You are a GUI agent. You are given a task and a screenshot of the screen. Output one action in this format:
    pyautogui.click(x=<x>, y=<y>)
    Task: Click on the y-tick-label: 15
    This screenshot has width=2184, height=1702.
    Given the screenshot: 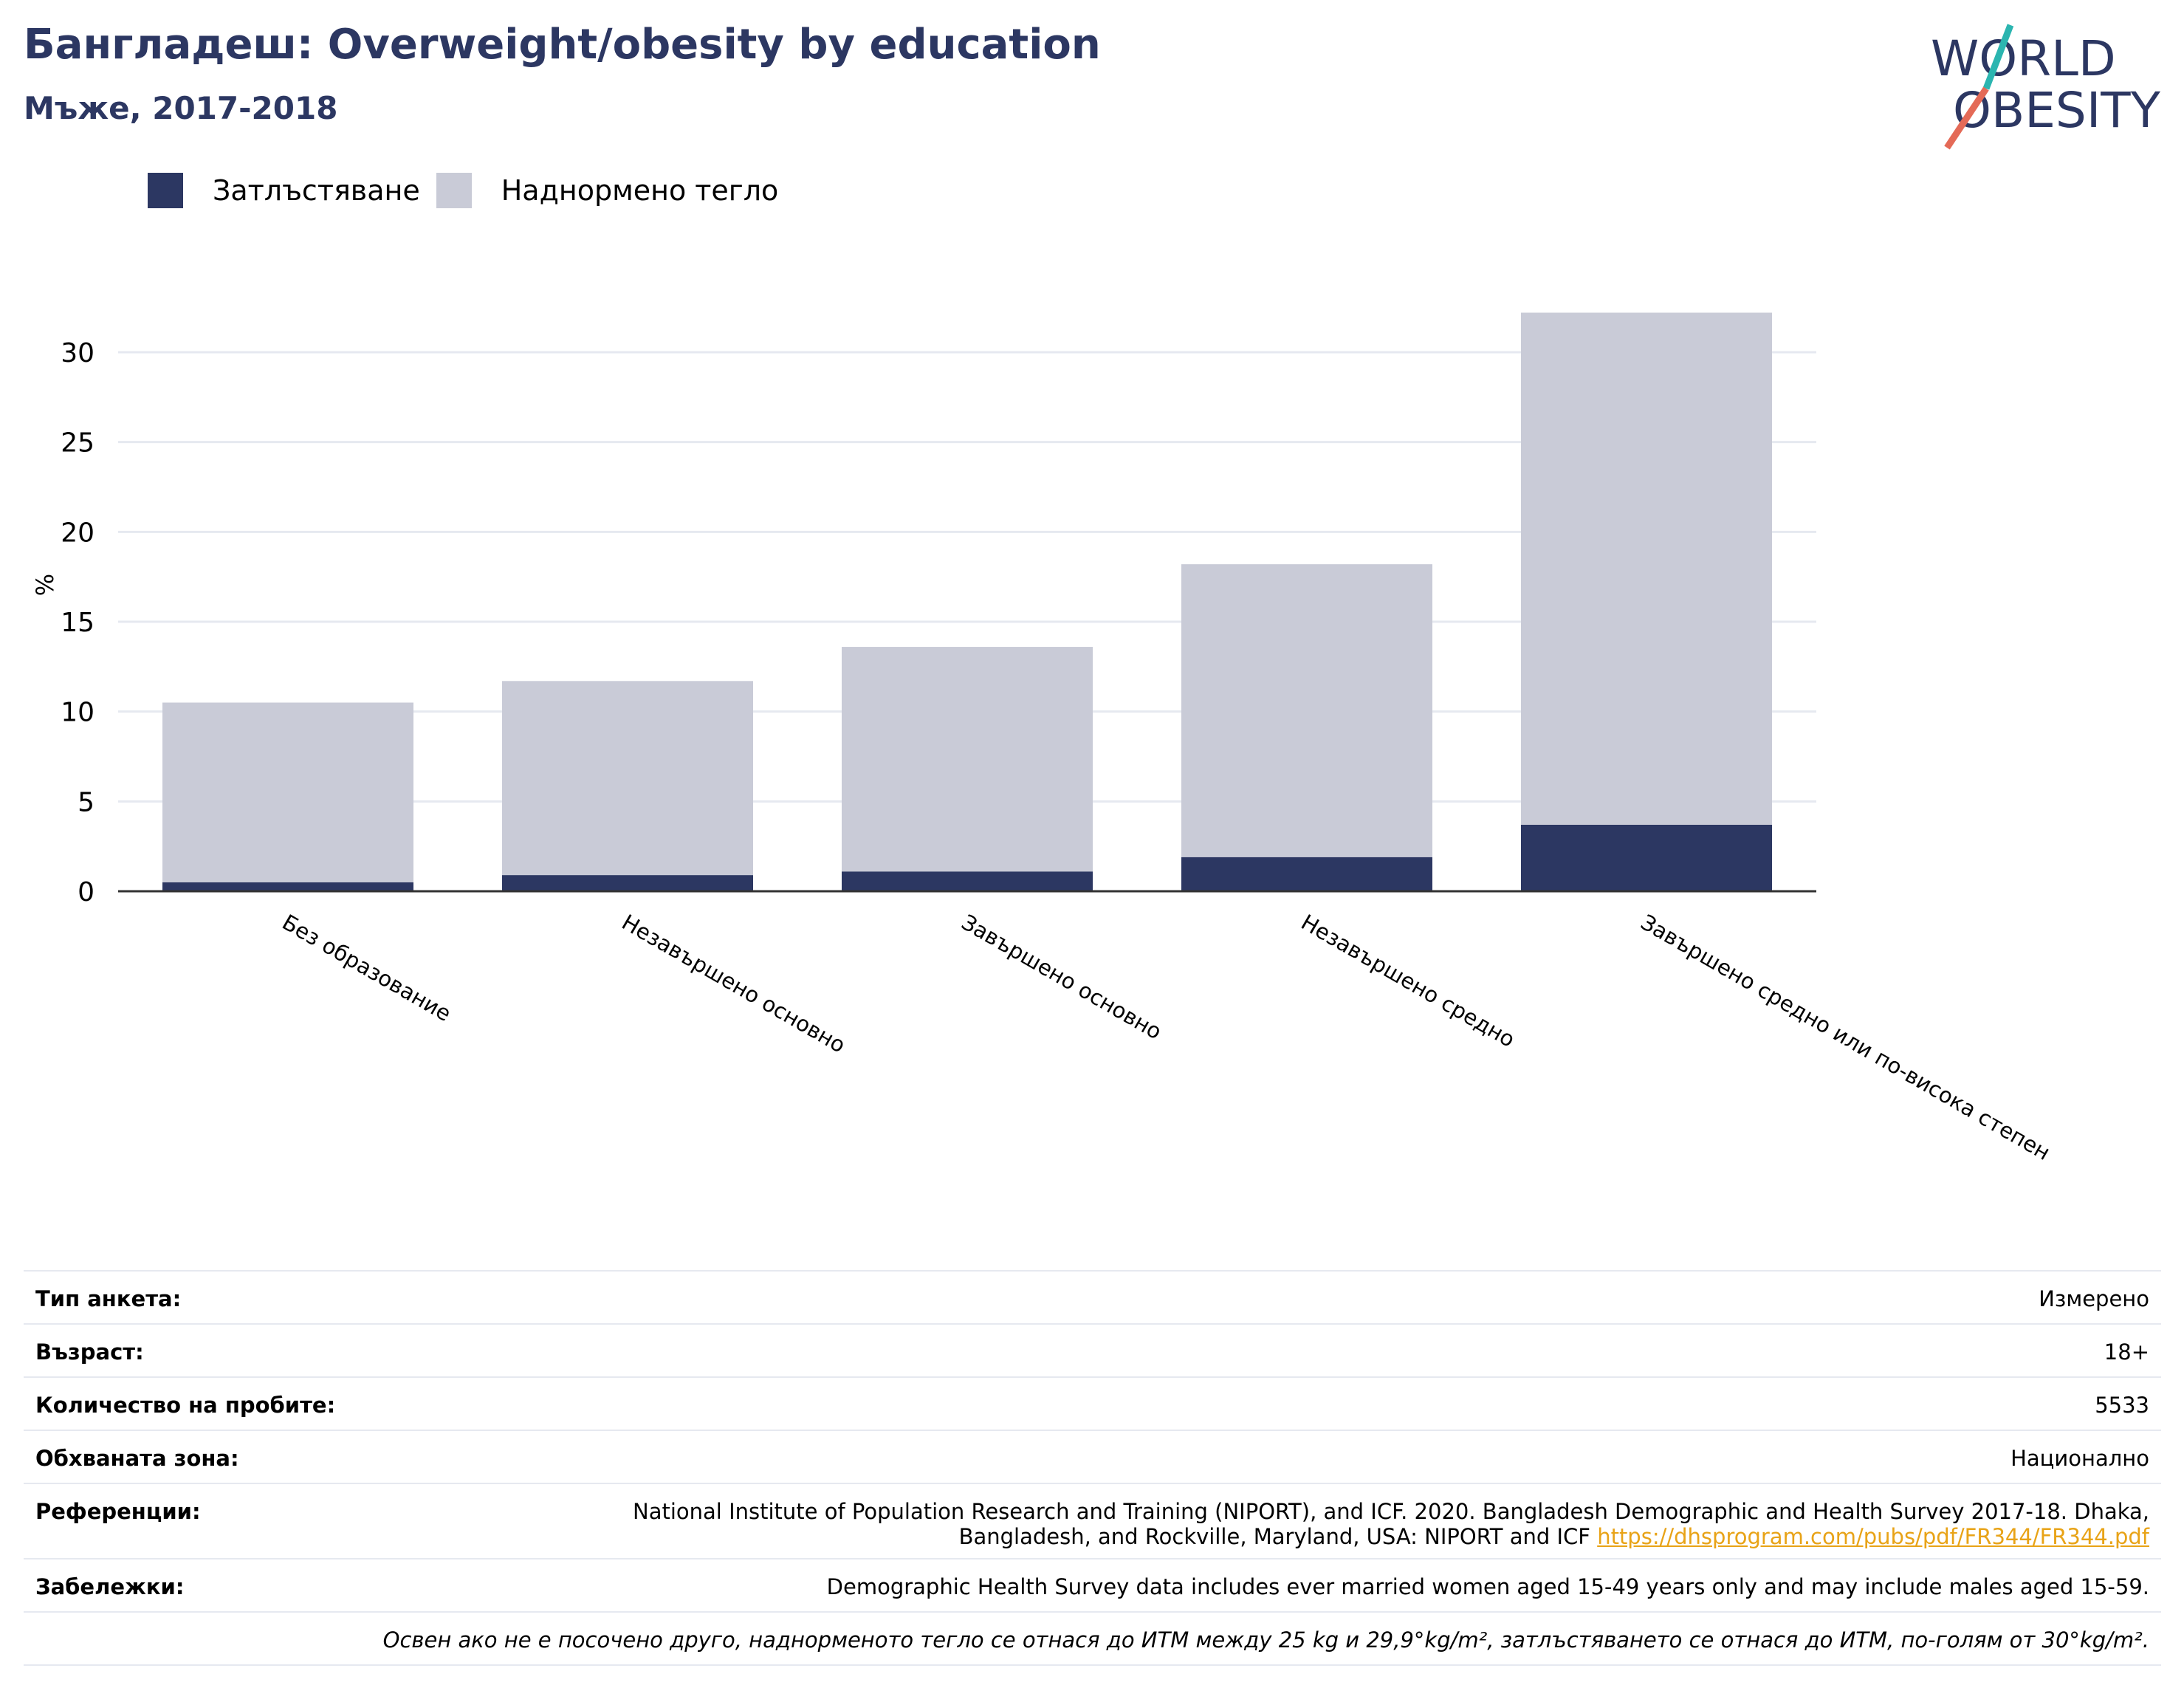 What is the action you would take?
    pyautogui.click(x=78, y=623)
    